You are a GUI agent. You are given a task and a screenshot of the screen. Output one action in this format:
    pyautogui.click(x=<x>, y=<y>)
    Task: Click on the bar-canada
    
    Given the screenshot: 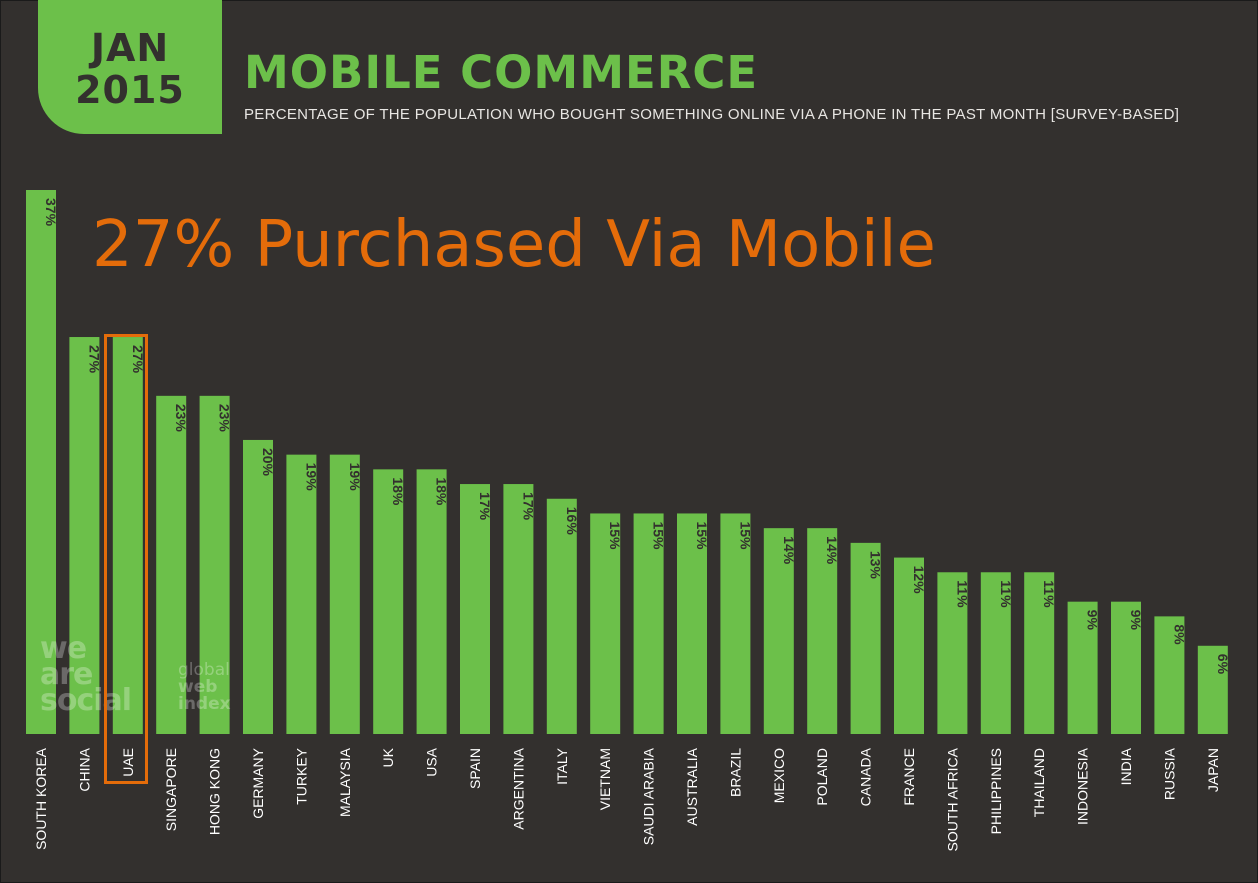 What is the action you would take?
    pyautogui.click(x=865, y=638)
    